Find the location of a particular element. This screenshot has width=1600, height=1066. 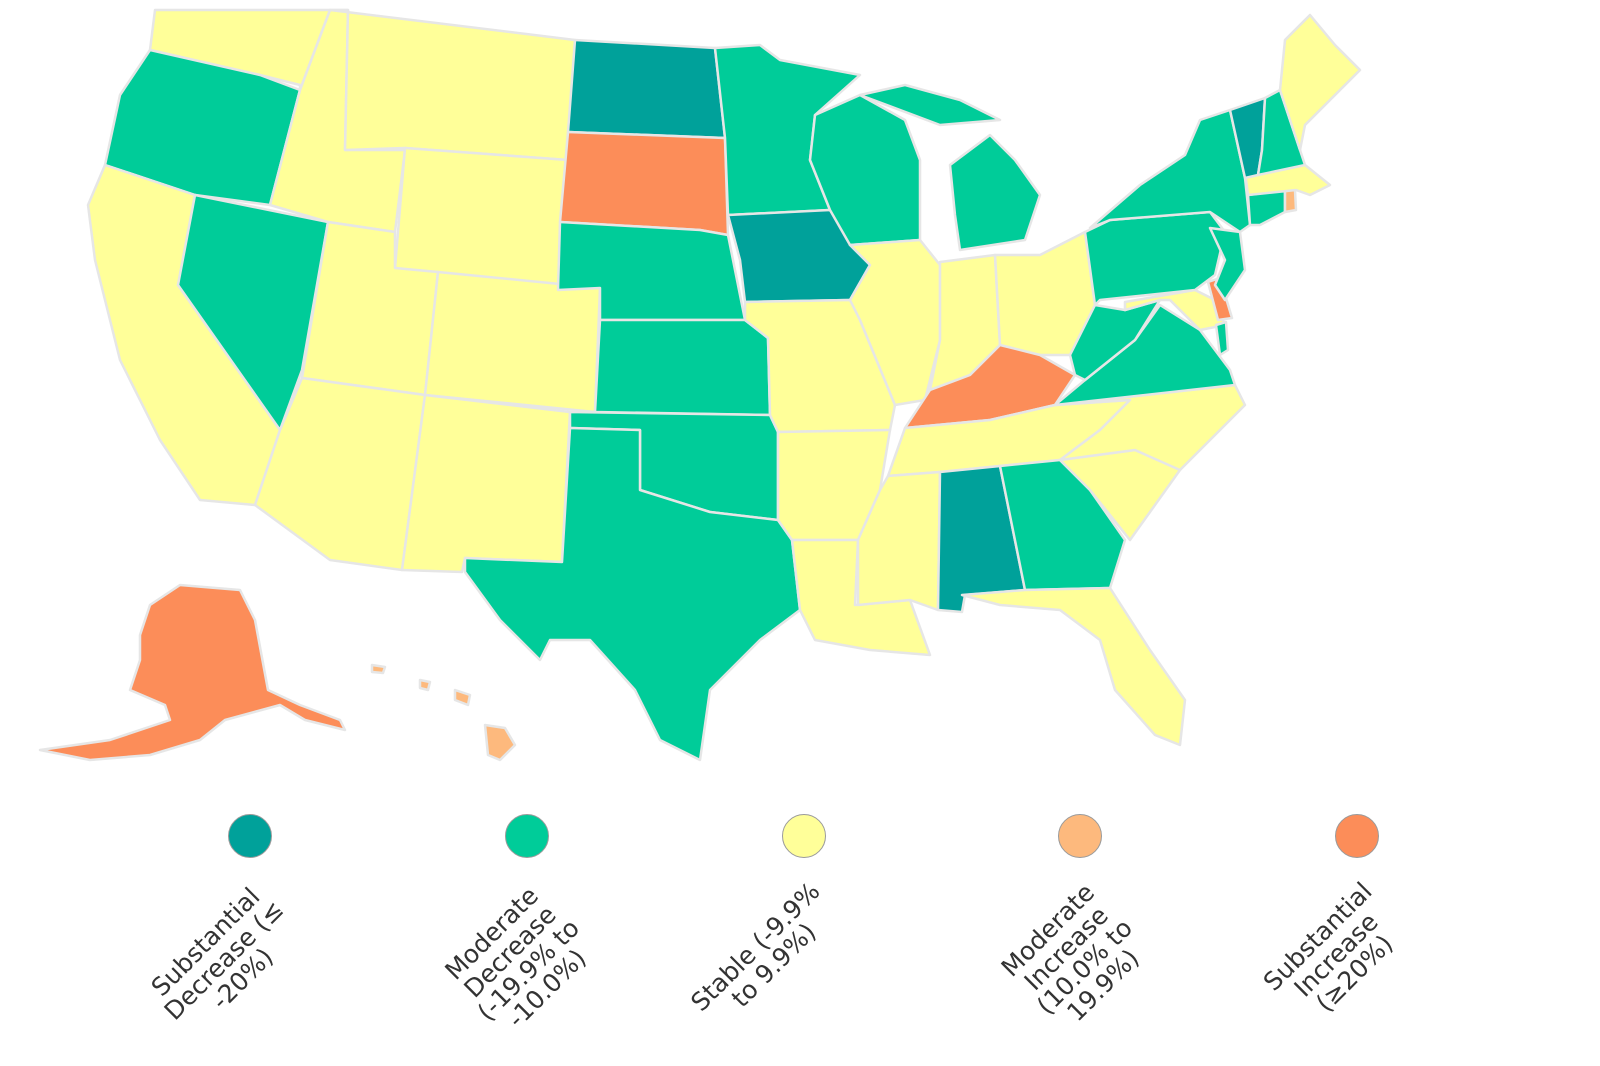

state-DC is located at coordinates (1222, 338).